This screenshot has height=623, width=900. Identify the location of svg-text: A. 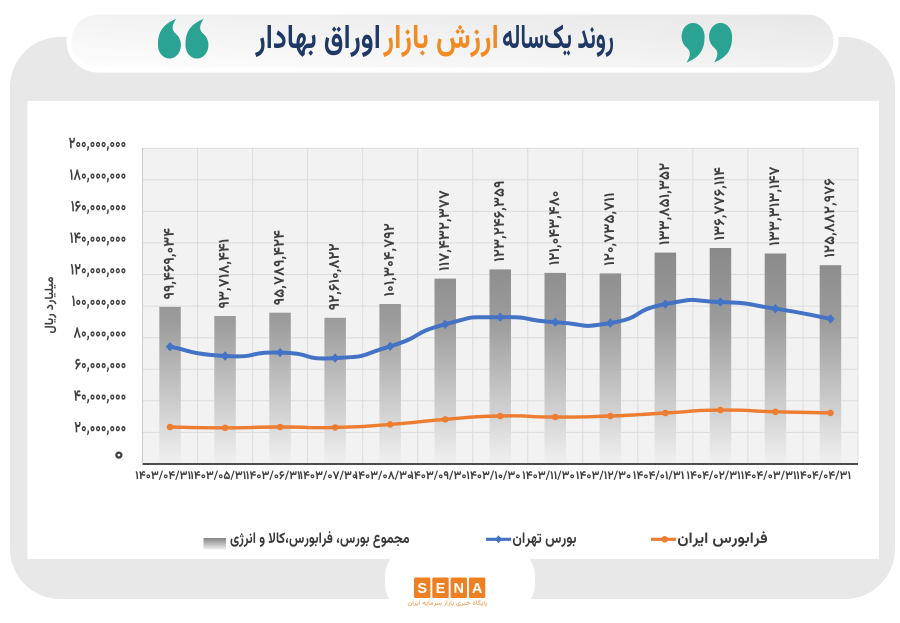
(477, 589).